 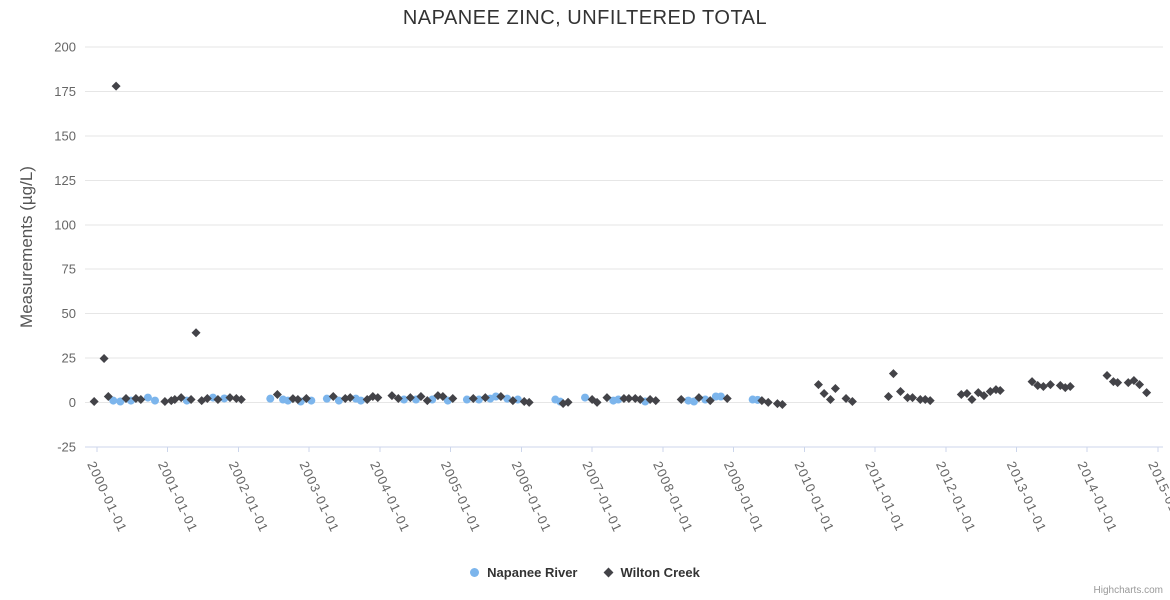 I want to click on highcharts-credit-link: Highcharts.com, so click(x=1128, y=590).